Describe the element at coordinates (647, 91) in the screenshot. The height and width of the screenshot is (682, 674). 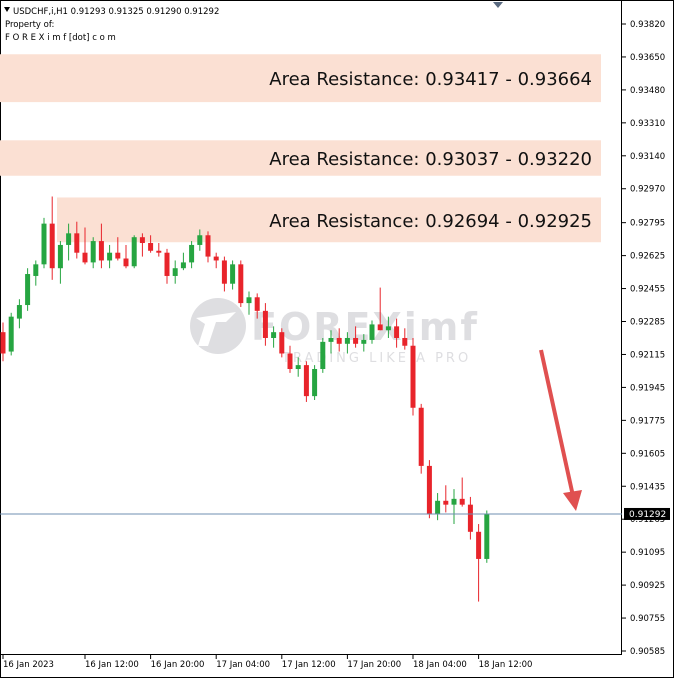
I see `price-tick-label: 0.93480` at that location.